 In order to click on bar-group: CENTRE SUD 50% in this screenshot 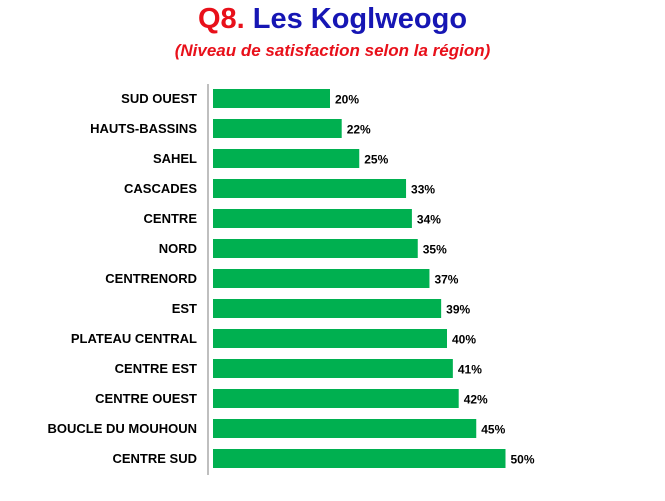, I will do `click(323, 458)`.